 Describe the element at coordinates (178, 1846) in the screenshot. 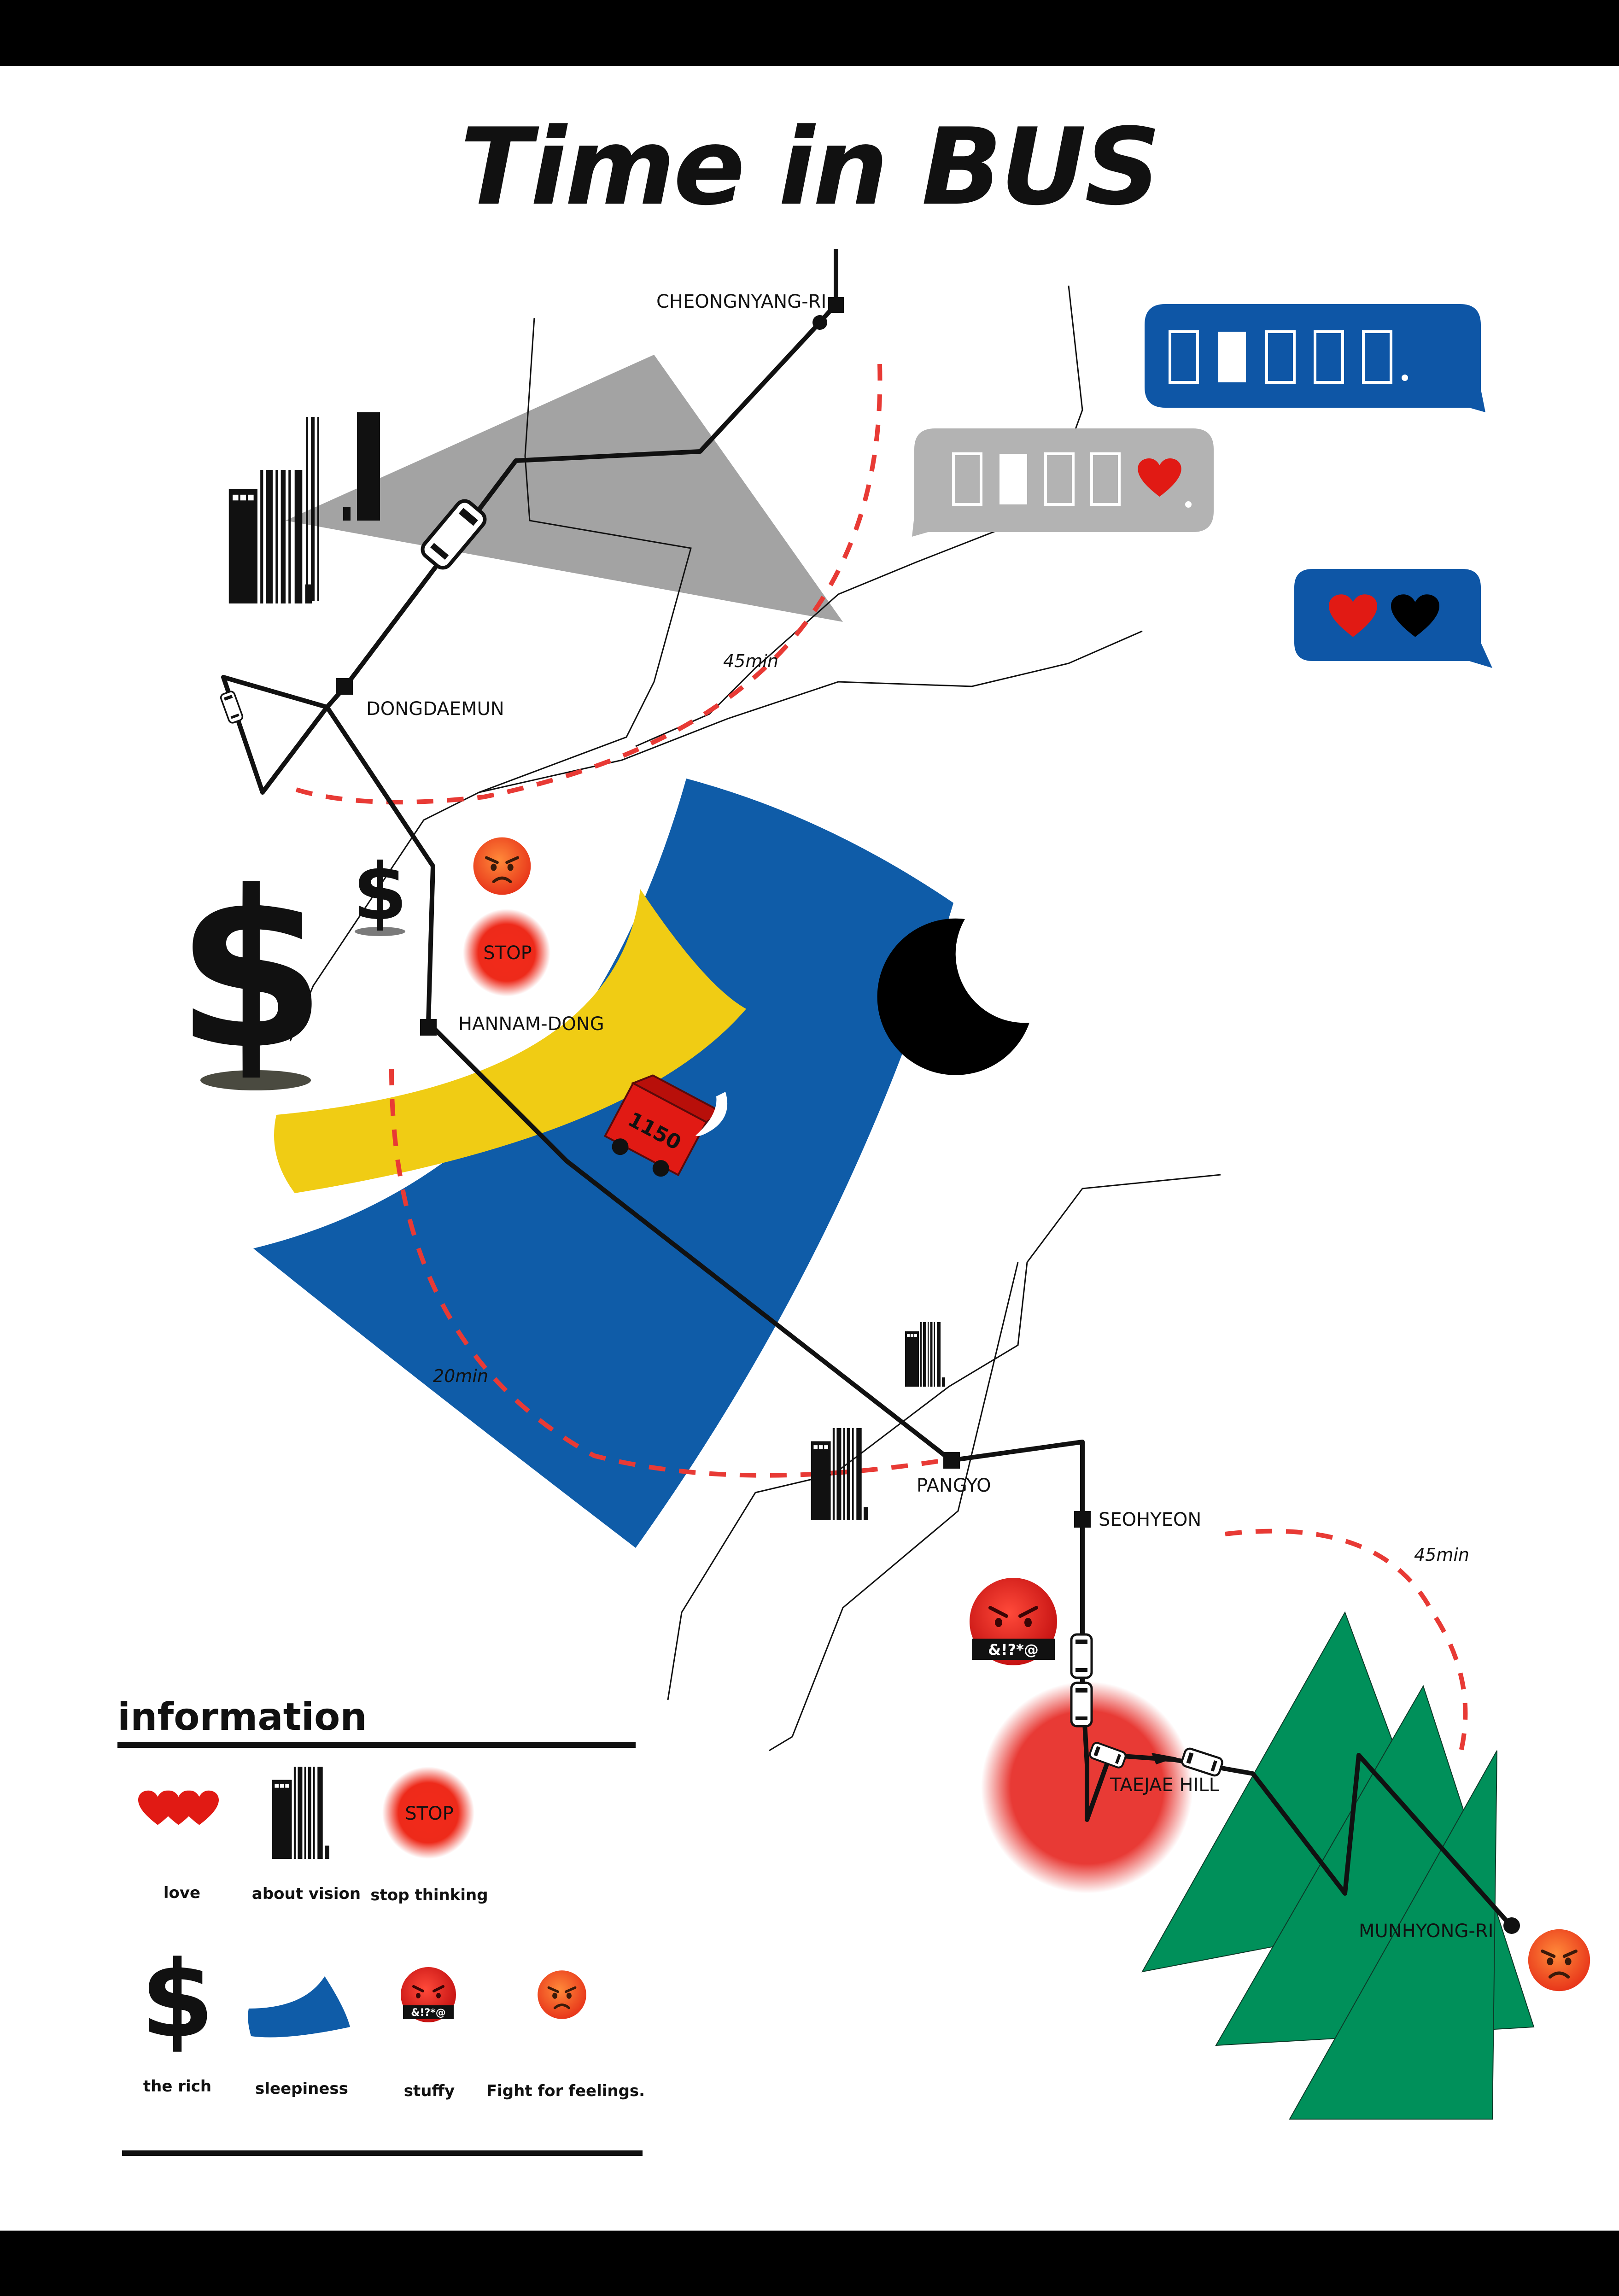

I see `legend-item-love: love` at that location.